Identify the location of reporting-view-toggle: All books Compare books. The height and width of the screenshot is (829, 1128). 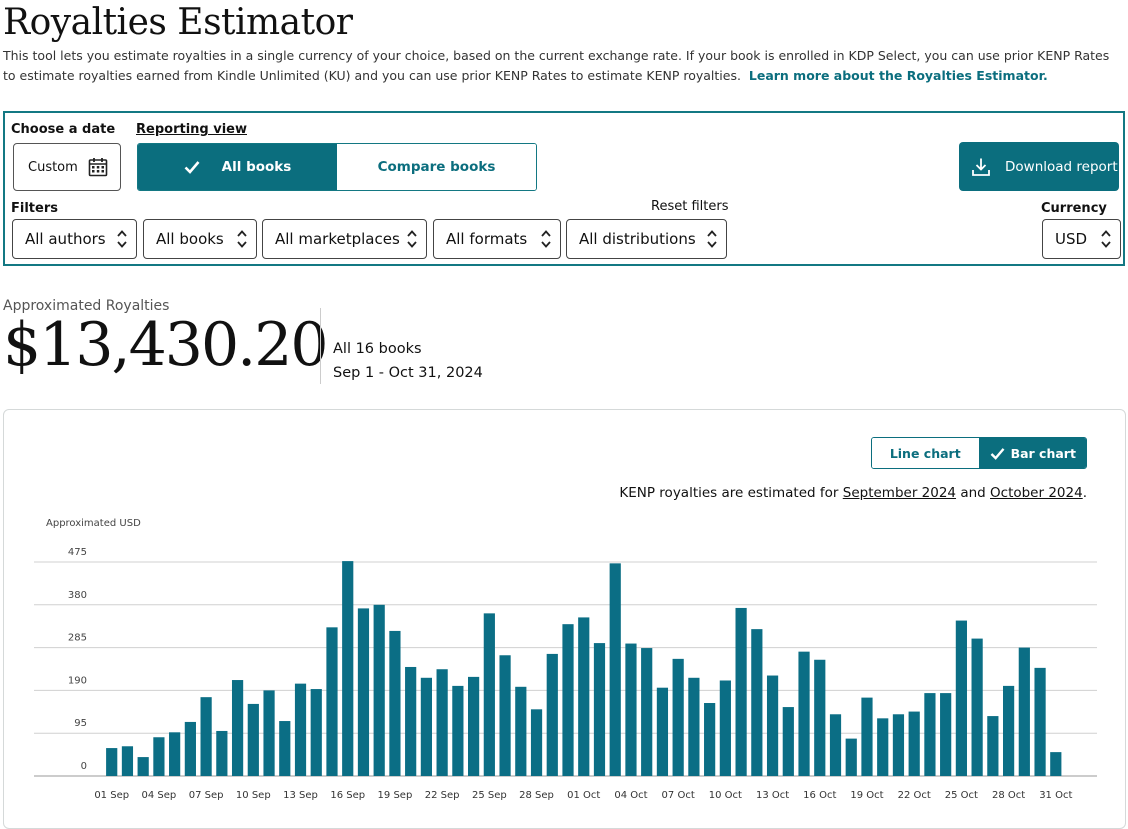
(337, 167).